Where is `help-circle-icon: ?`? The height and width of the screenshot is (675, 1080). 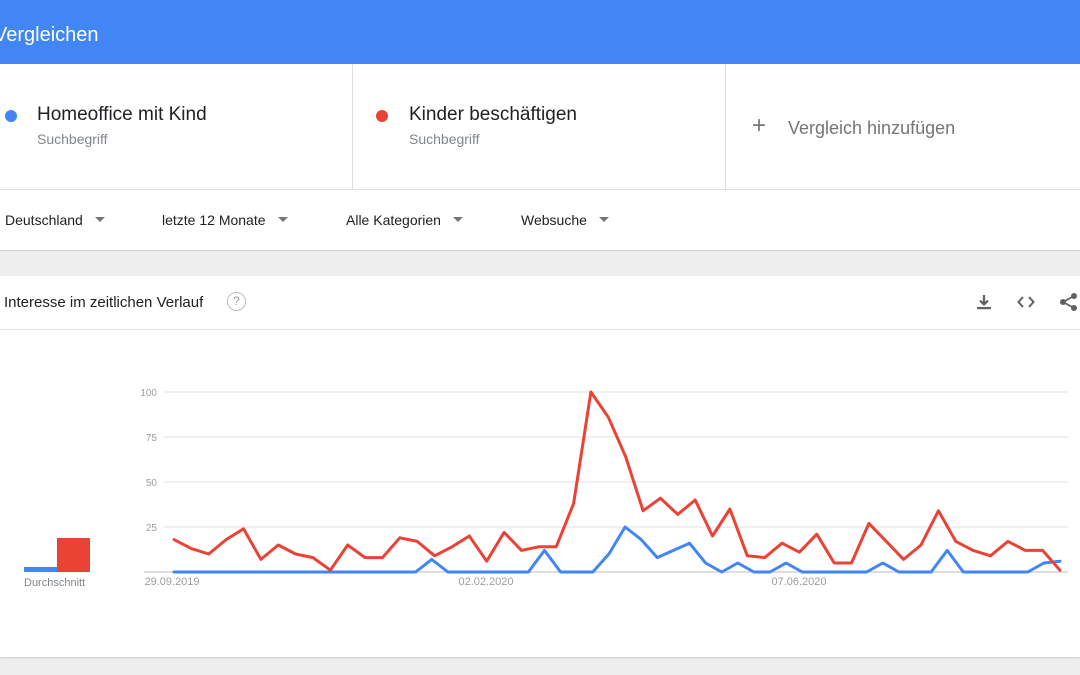 help-circle-icon: ? is located at coordinates (236, 301).